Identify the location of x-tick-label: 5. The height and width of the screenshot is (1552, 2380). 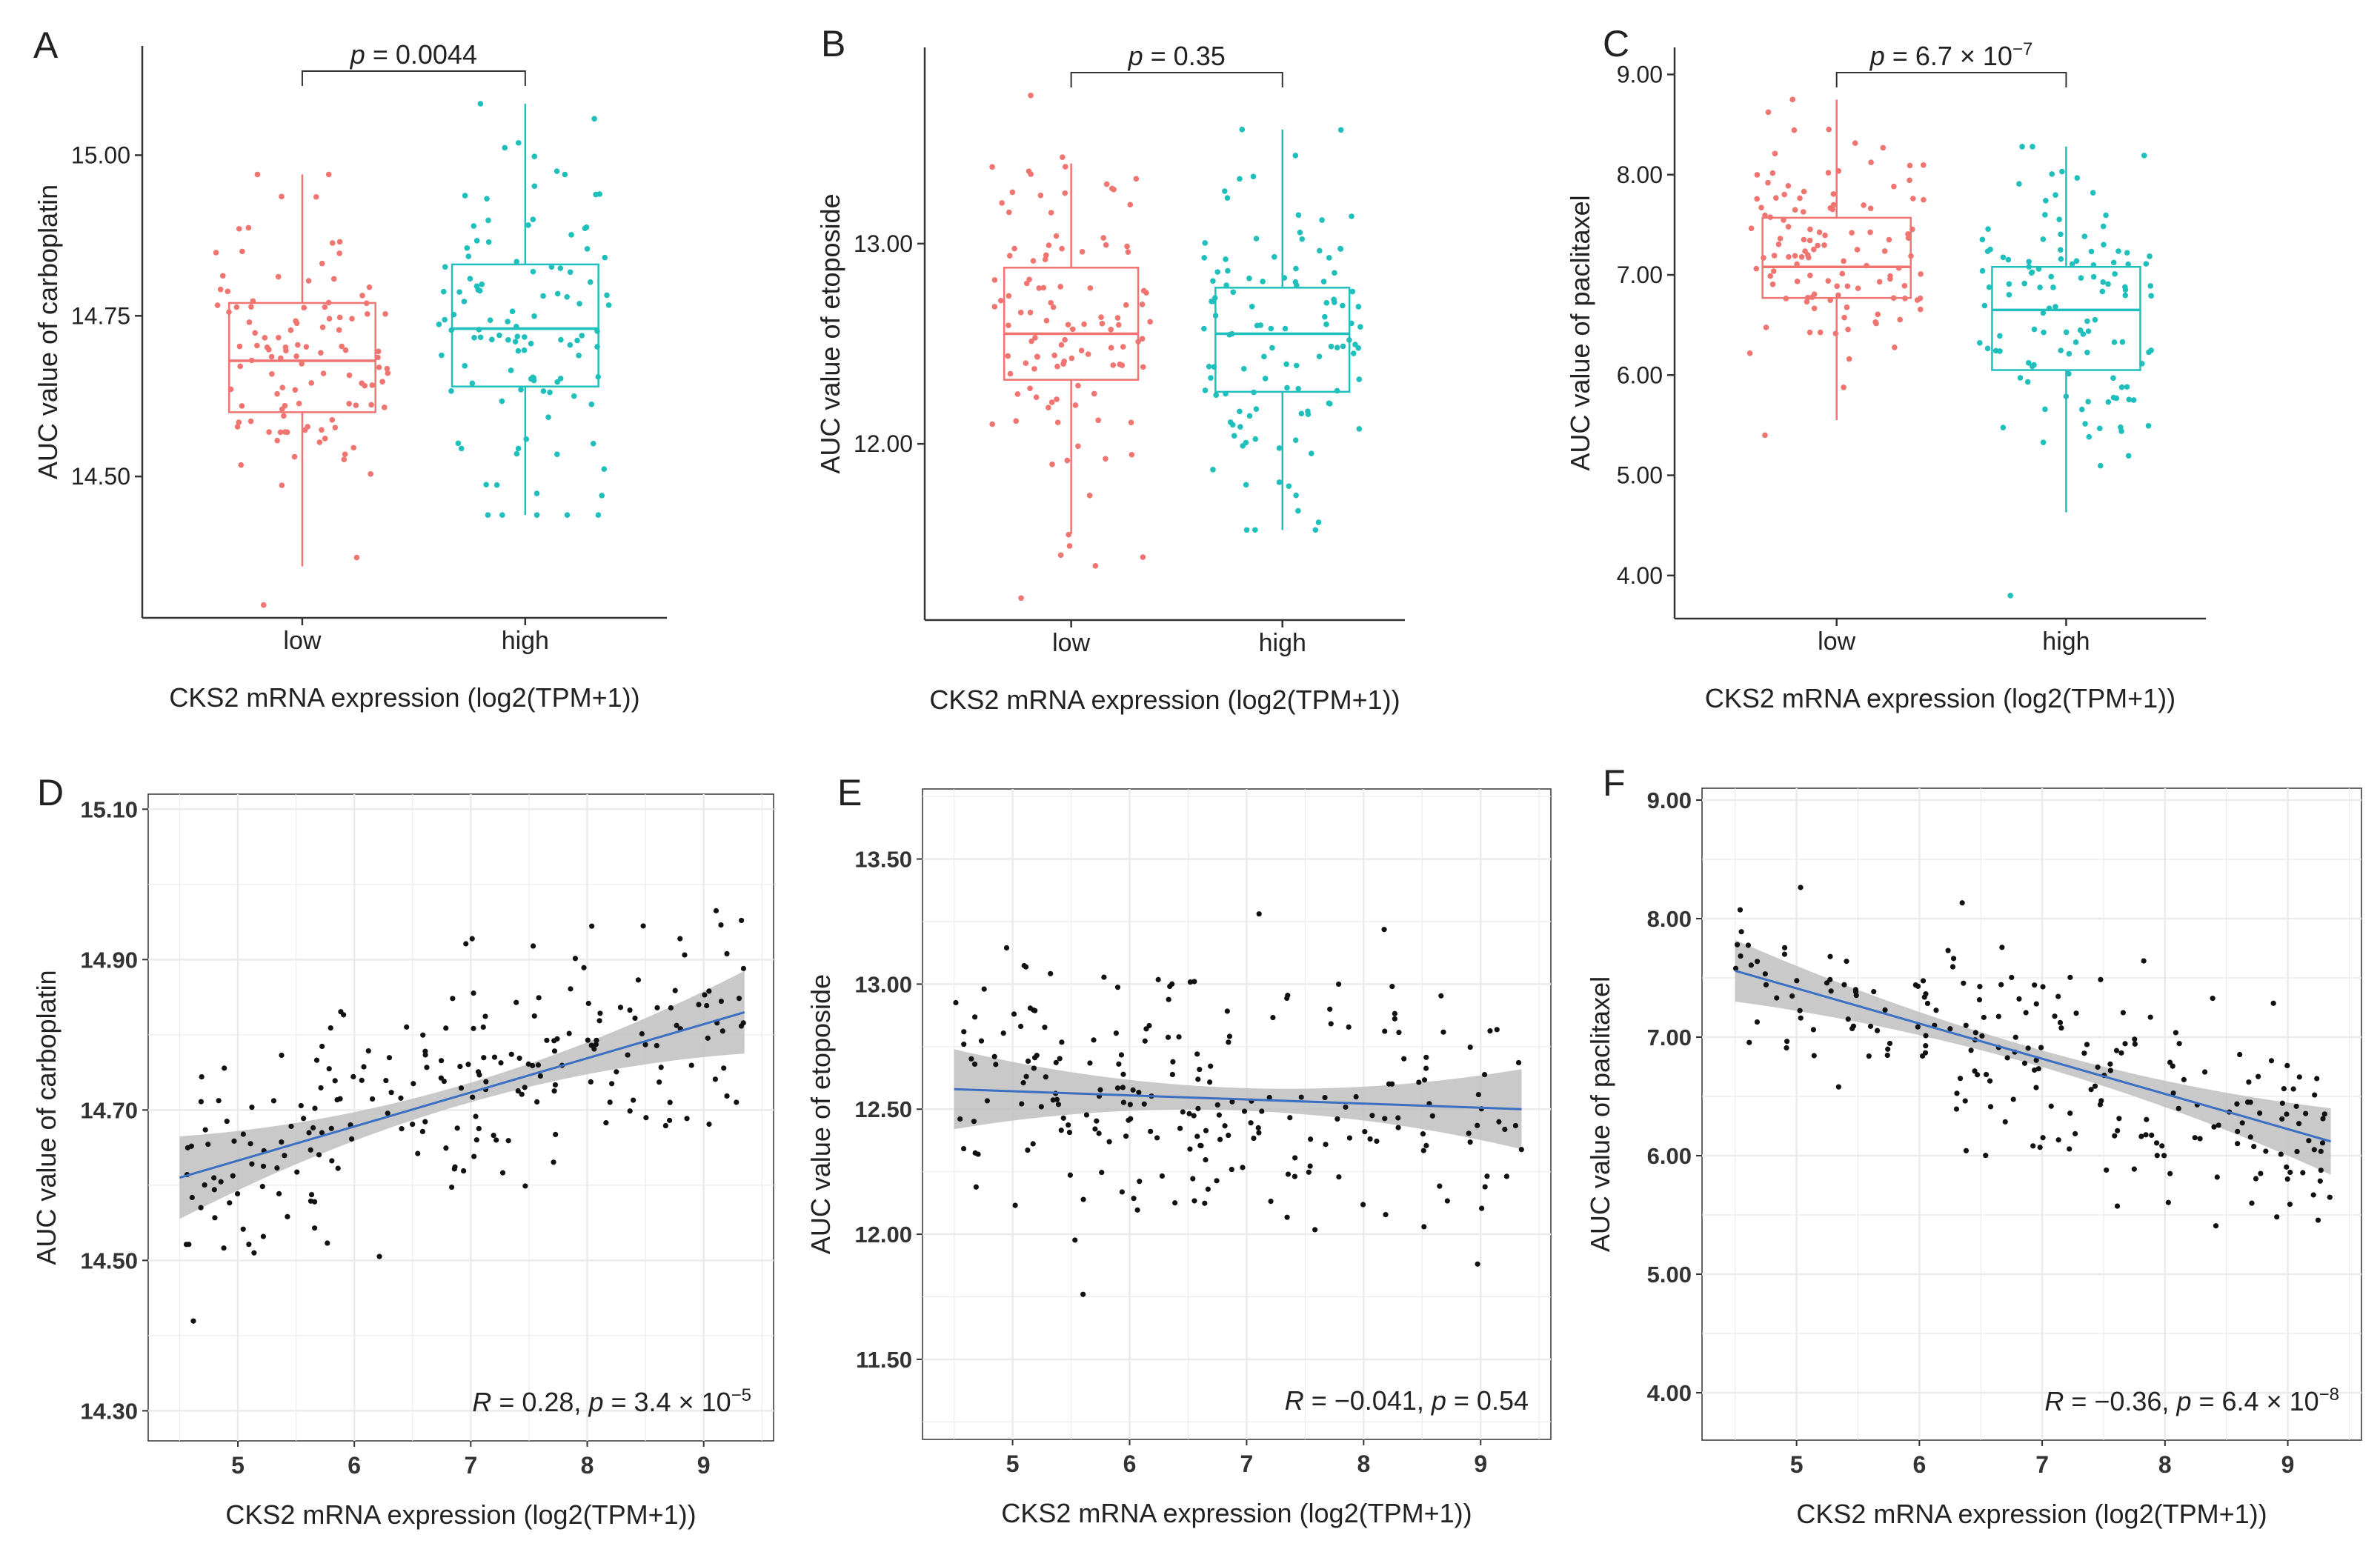
(1797, 1465).